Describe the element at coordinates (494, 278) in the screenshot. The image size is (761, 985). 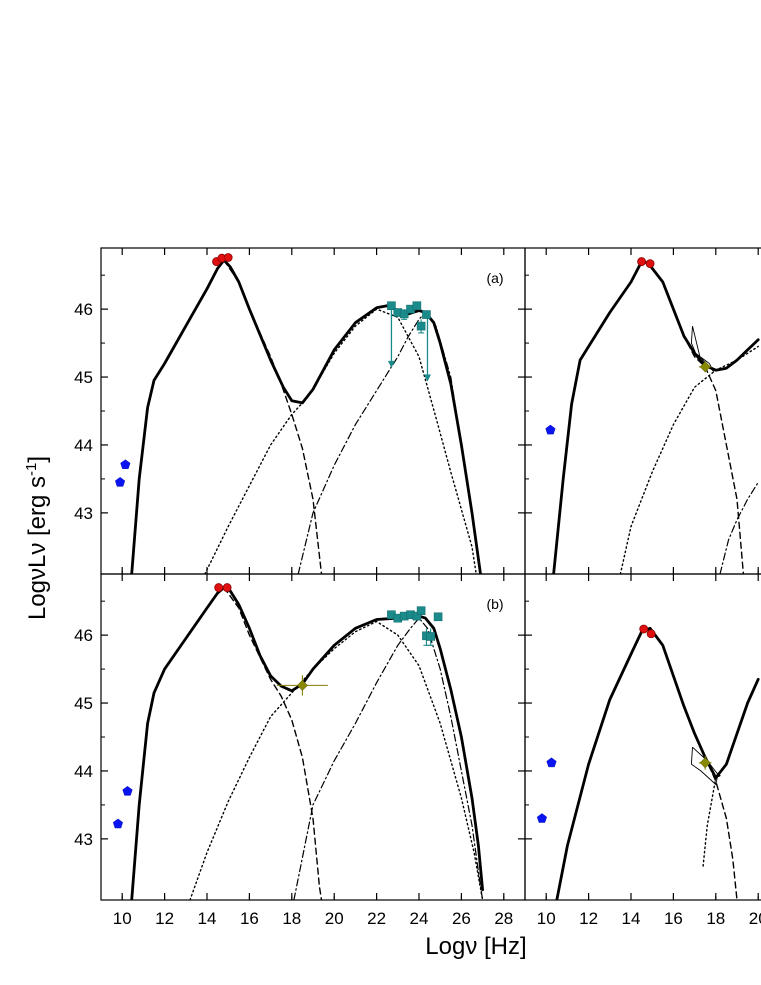
I see `panel-label: (a)` at that location.